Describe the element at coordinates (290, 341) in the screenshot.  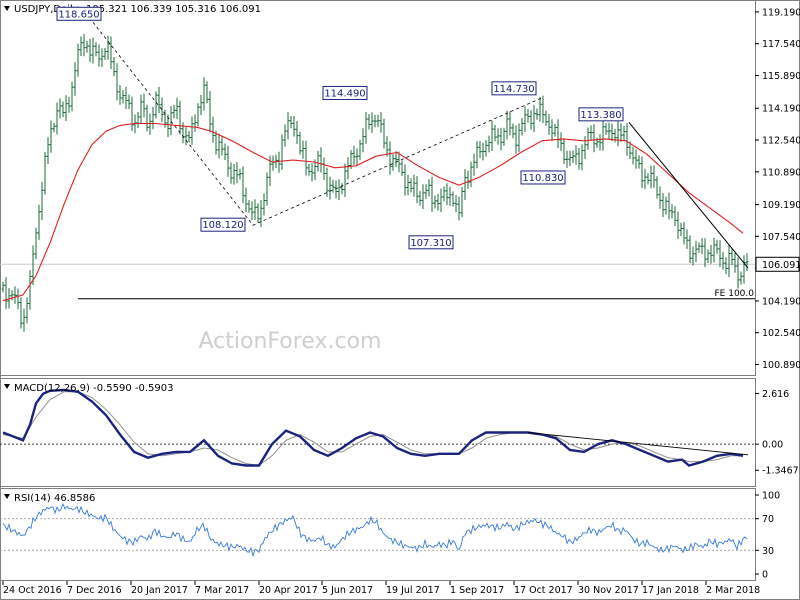
I see `watermark: ActionForex.com` at that location.